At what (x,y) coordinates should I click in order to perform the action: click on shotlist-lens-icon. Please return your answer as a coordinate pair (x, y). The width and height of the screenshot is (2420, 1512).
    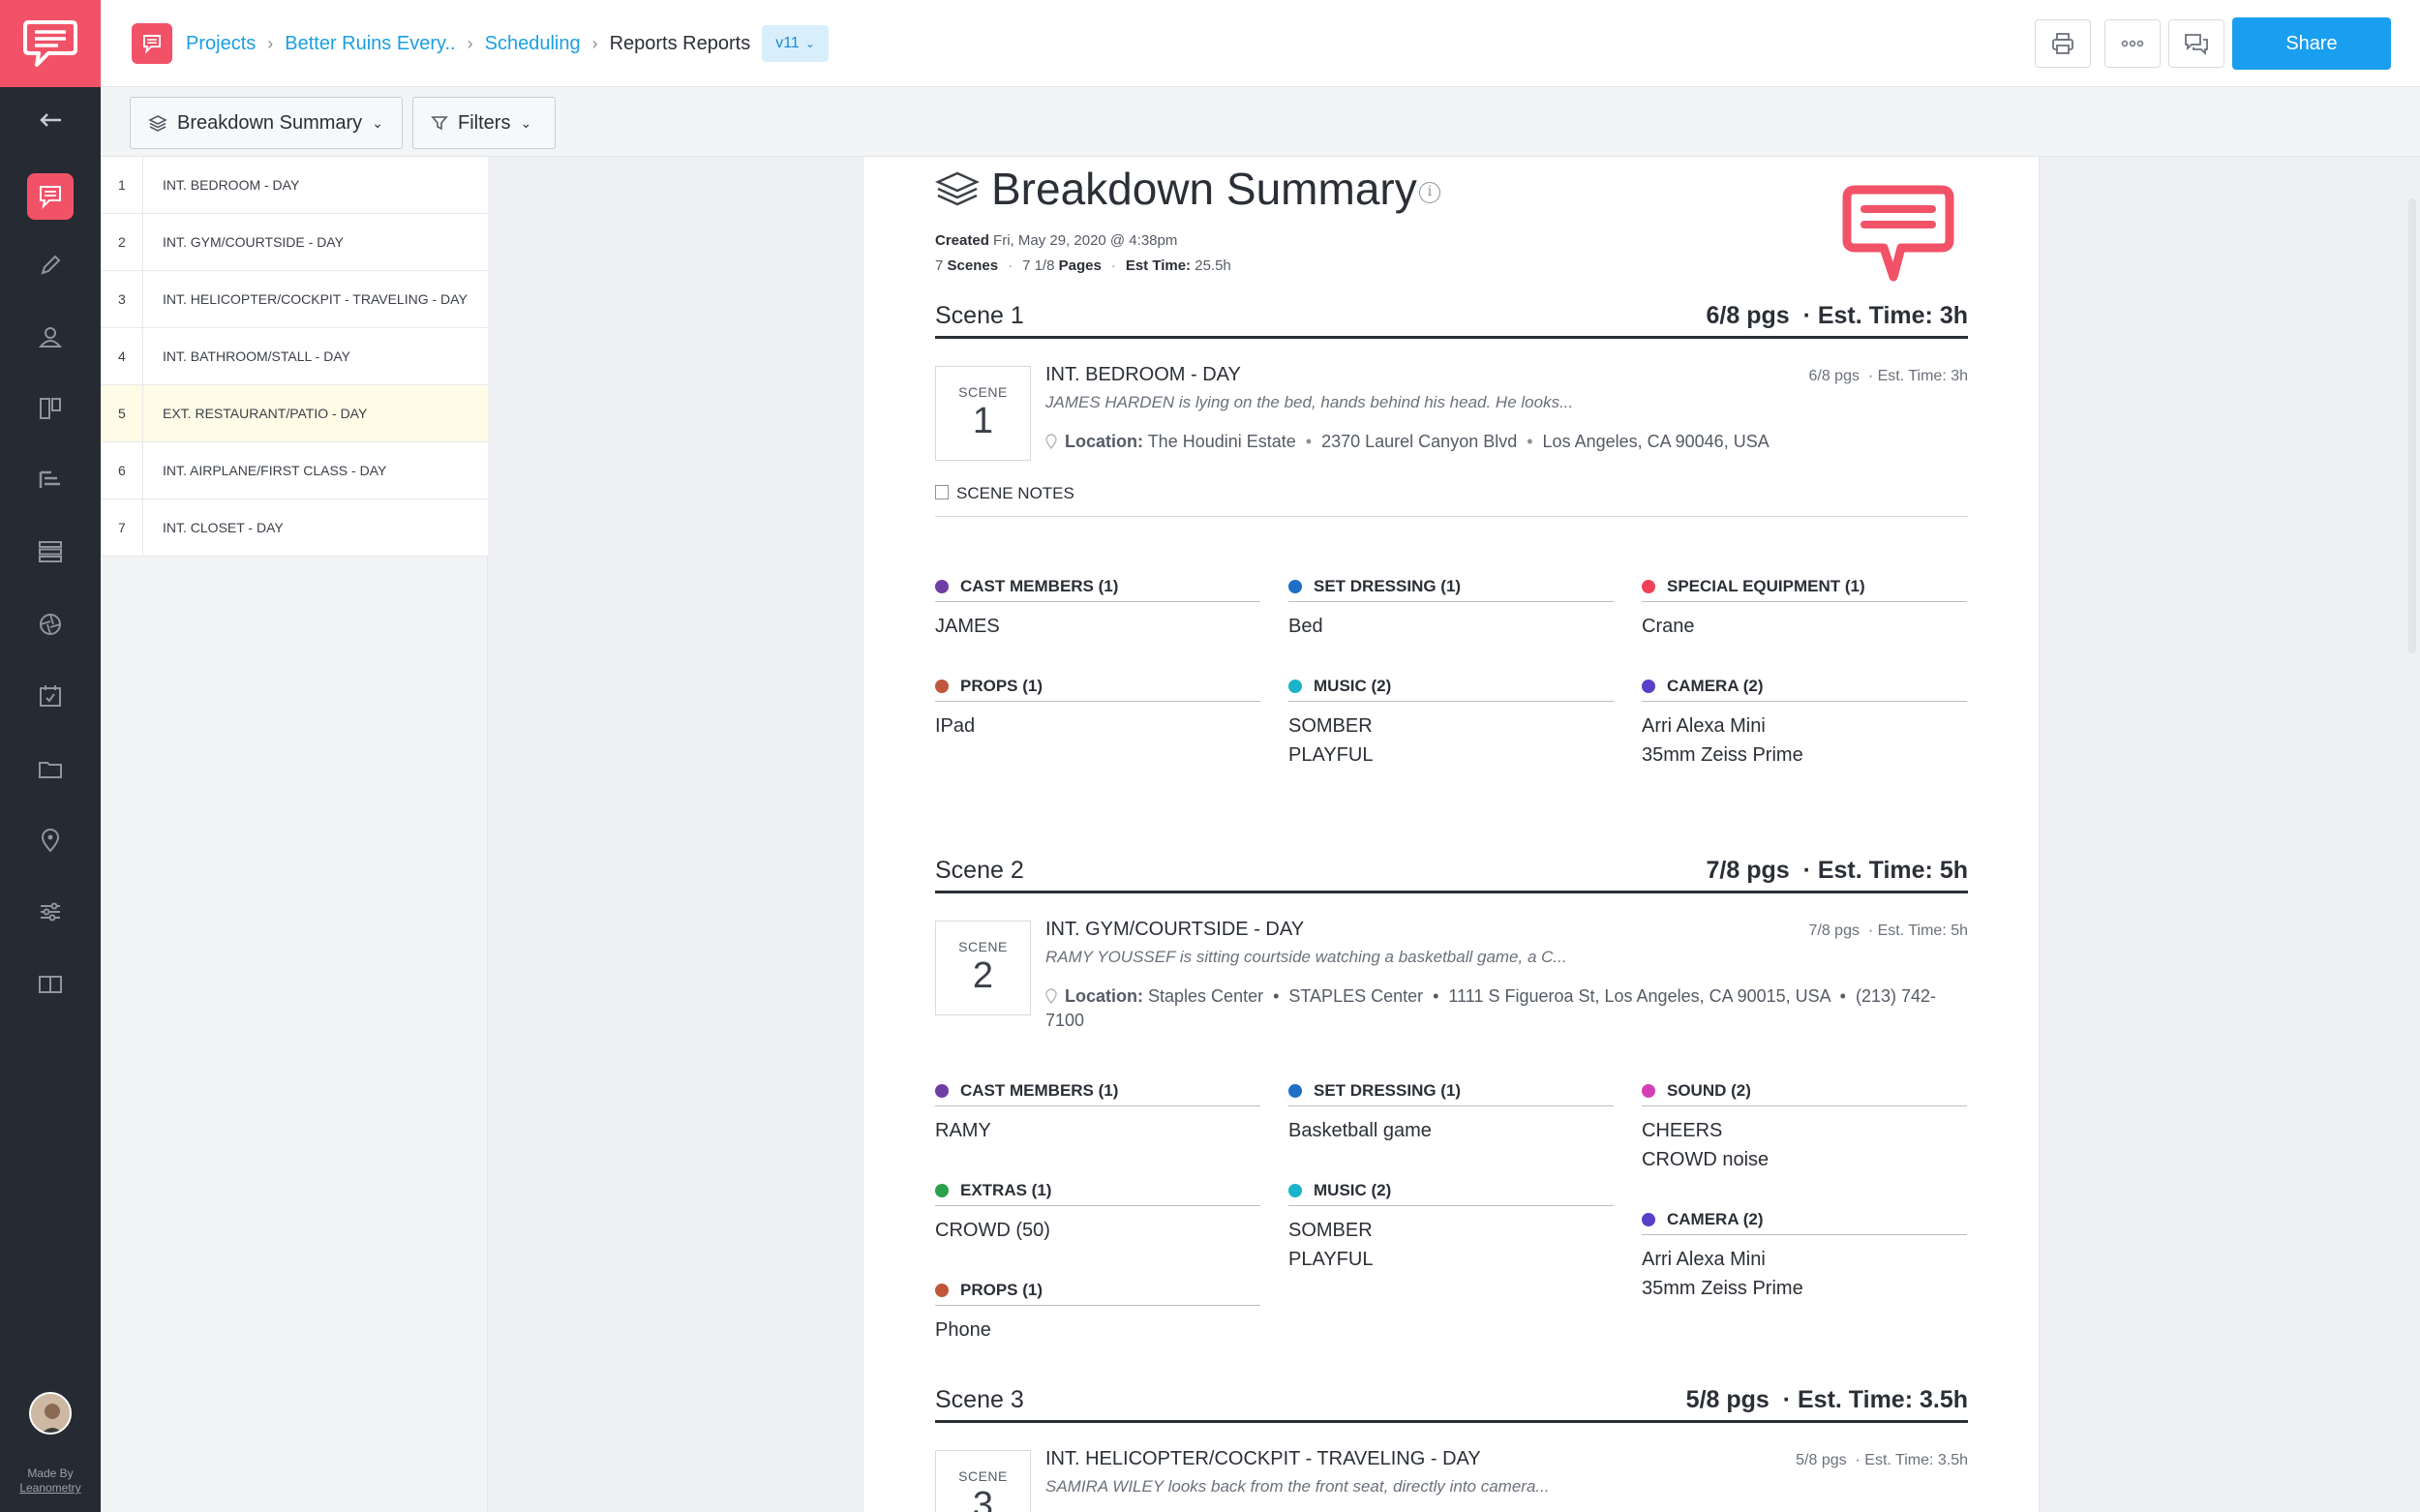
    Looking at the image, I should click on (50, 624).